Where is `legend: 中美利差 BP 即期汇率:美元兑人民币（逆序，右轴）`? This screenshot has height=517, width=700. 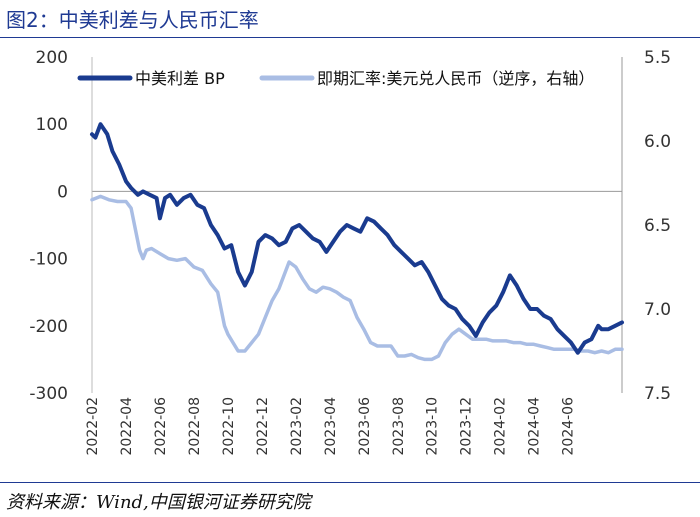 legend: 中美利差 BP 即期汇率:美元兑人民币（逆序，右轴） is located at coordinates (335, 78).